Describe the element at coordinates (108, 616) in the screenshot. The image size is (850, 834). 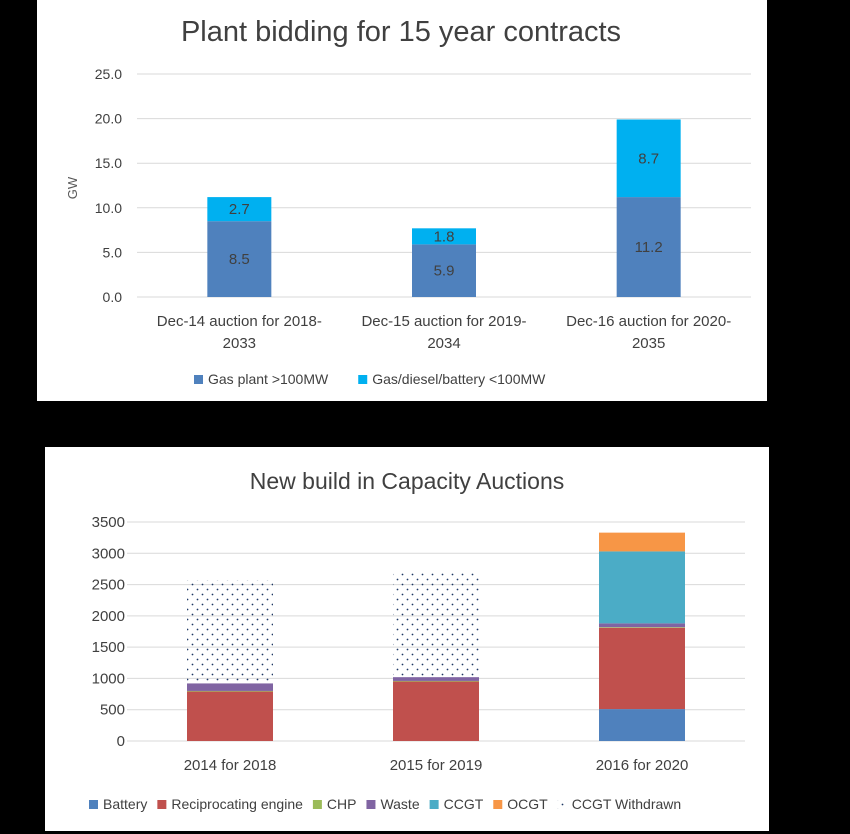
I see `y-tick-label: 2000` at that location.